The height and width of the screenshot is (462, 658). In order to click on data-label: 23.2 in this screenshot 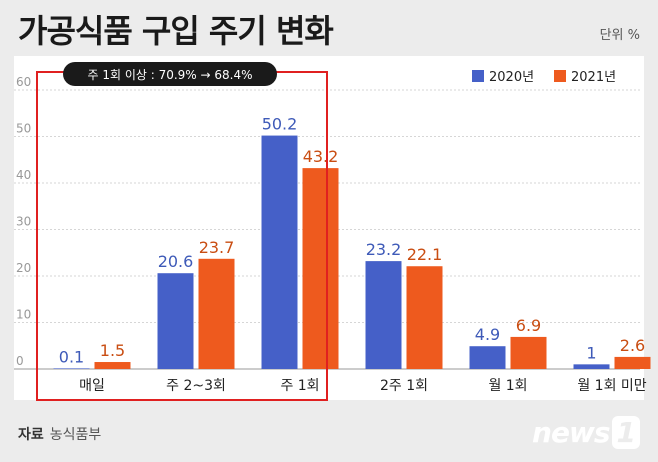, I will do `click(384, 249)`.